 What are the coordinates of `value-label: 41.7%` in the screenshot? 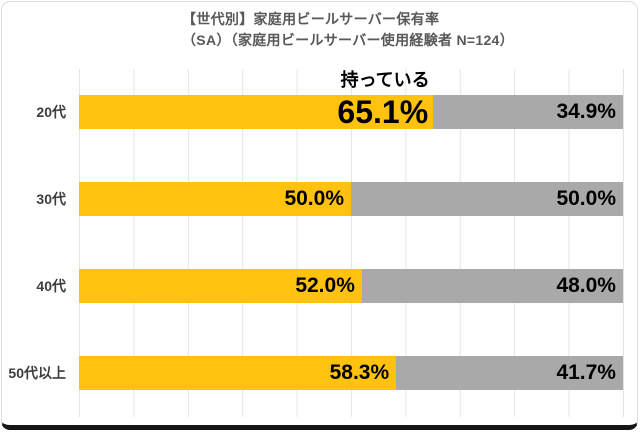 It's located at (586, 372).